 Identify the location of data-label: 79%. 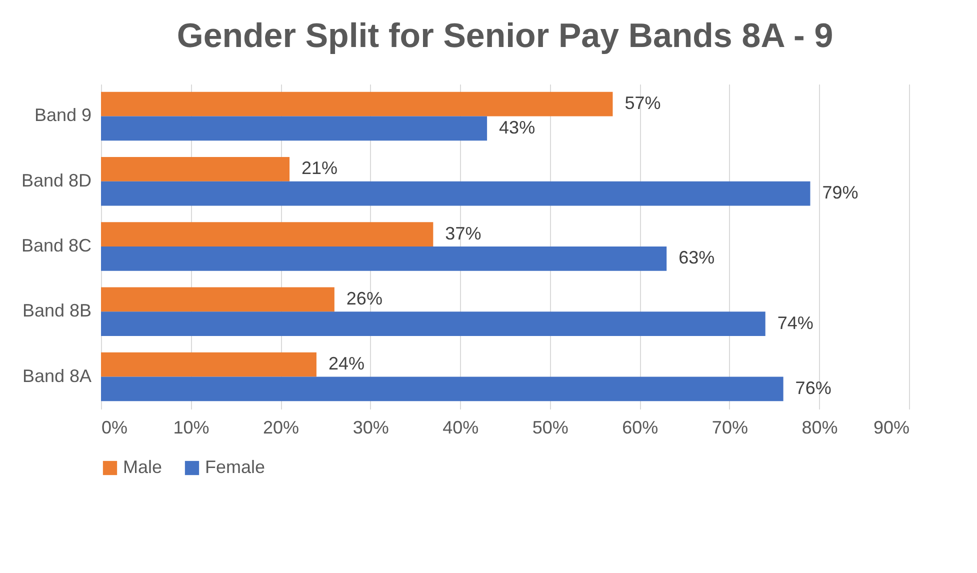
(840, 192).